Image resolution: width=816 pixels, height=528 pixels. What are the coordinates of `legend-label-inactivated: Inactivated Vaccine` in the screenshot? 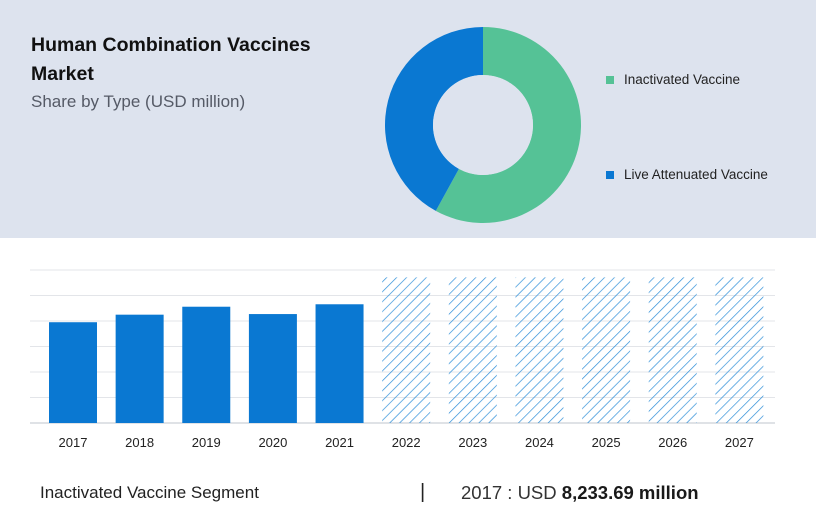 It's located at (682, 79).